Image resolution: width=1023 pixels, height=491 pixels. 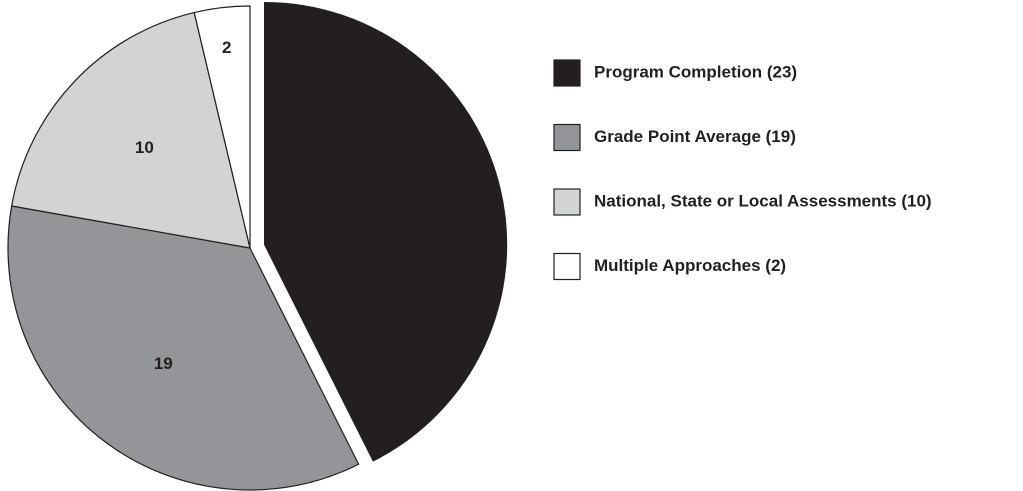 What do you see at coordinates (144, 147) in the screenshot?
I see `slice-label: 10` at bounding box center [144, 147].